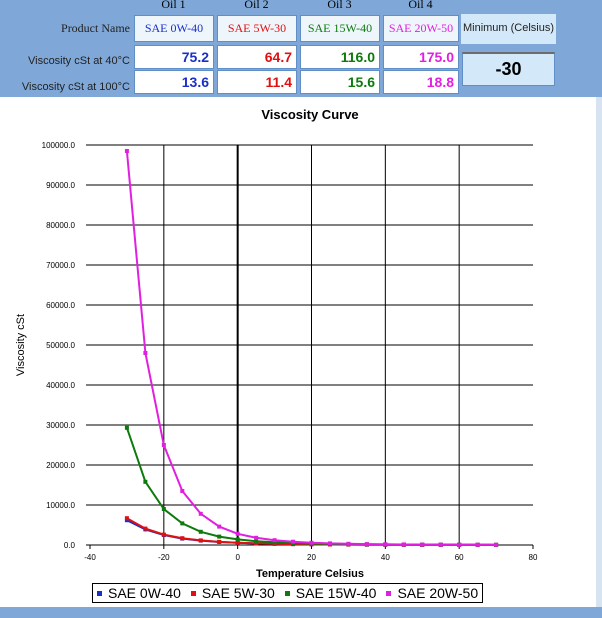 The image size is (602, 618). Describe the element at coordinates (60, 185) in the screenshot. I see `y-tick-label: 90000.0` at that location.